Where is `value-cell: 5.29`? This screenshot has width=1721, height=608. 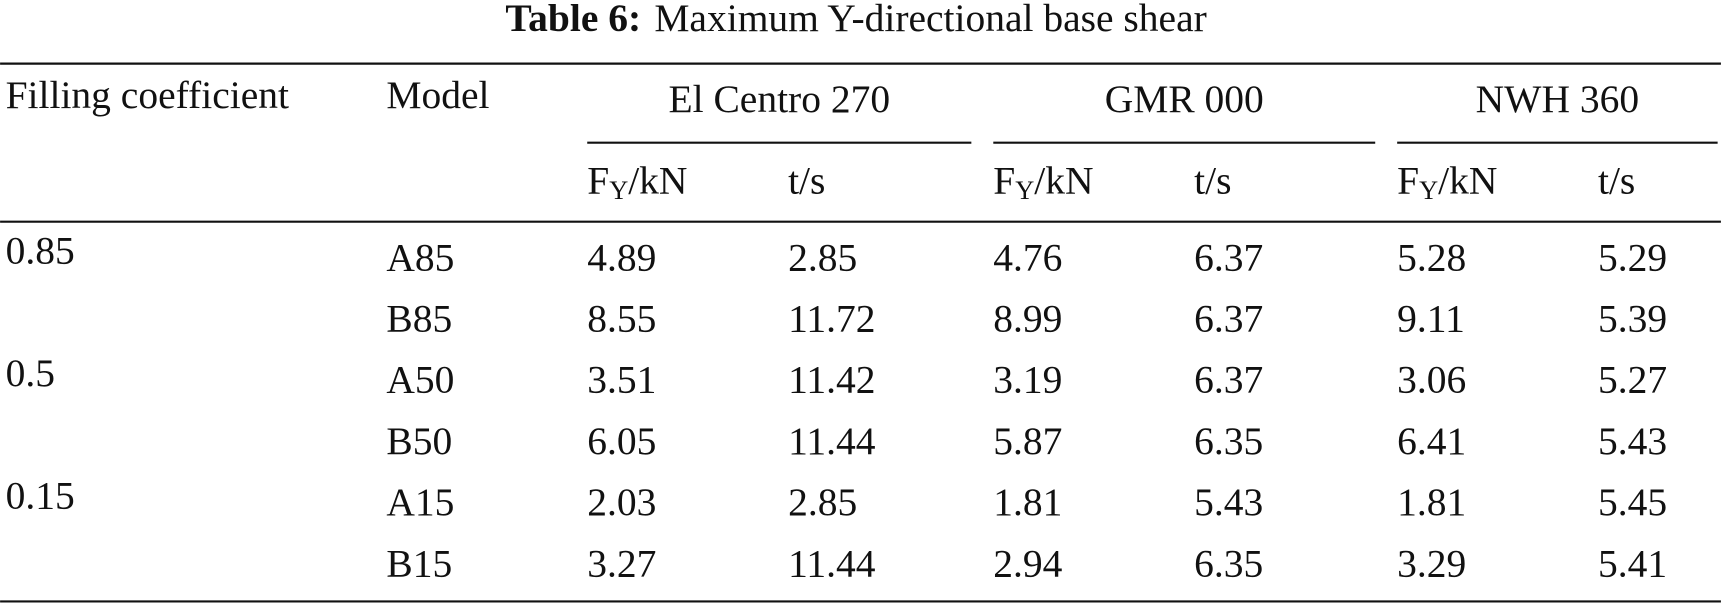 value-cell: 5.29 is located at coordinates (1632, 257).